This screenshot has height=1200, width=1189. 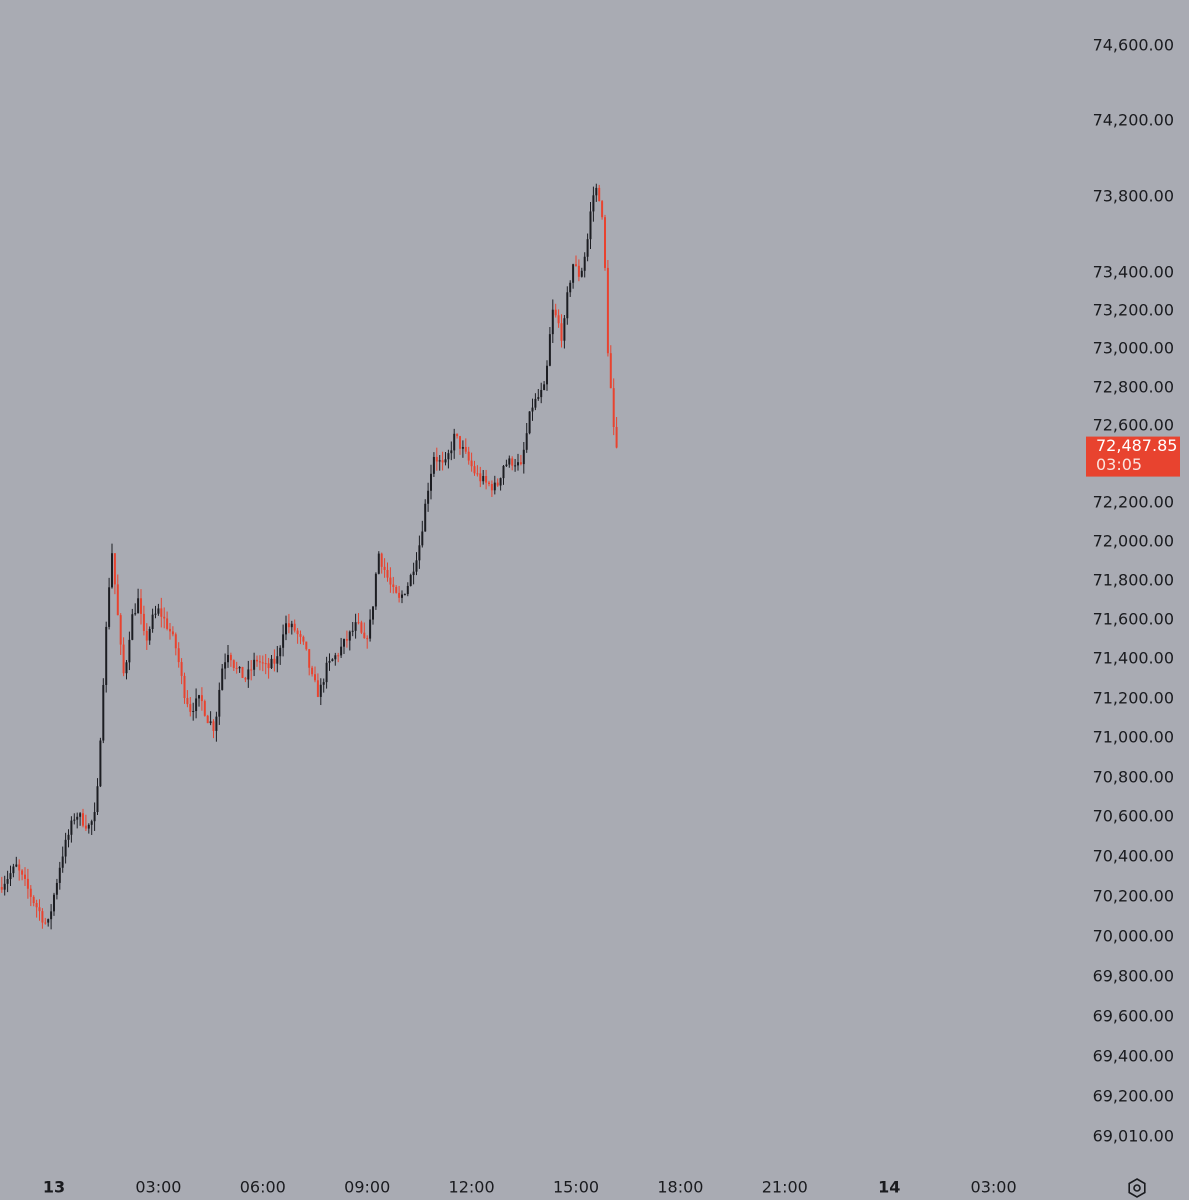 I want to click on hexagon-settings-icon, so click(x=1137, y=1188).